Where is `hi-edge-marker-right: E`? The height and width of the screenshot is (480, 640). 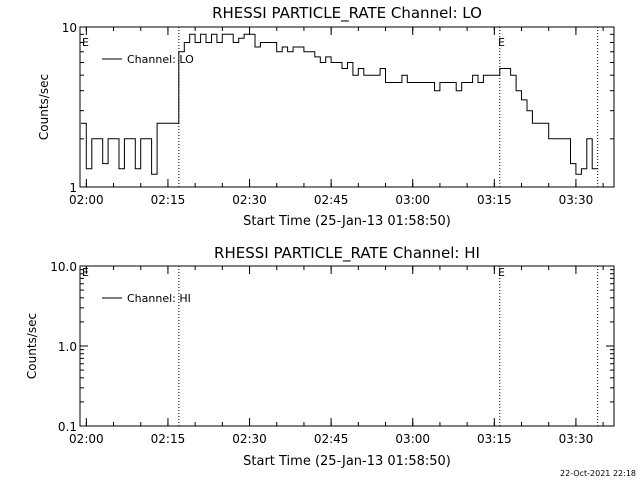 hi-edge-marker-right: E is located at coordinates (501, 272).